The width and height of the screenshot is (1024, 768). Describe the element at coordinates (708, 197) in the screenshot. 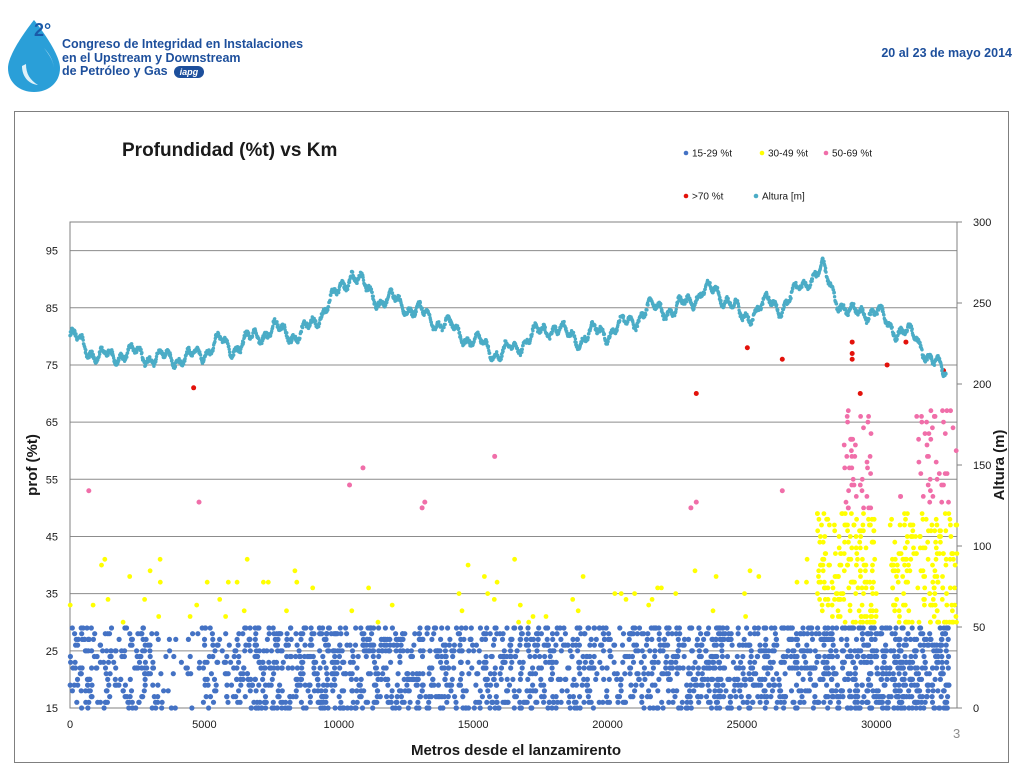

I see `legend-label: >70 %t` at that location.